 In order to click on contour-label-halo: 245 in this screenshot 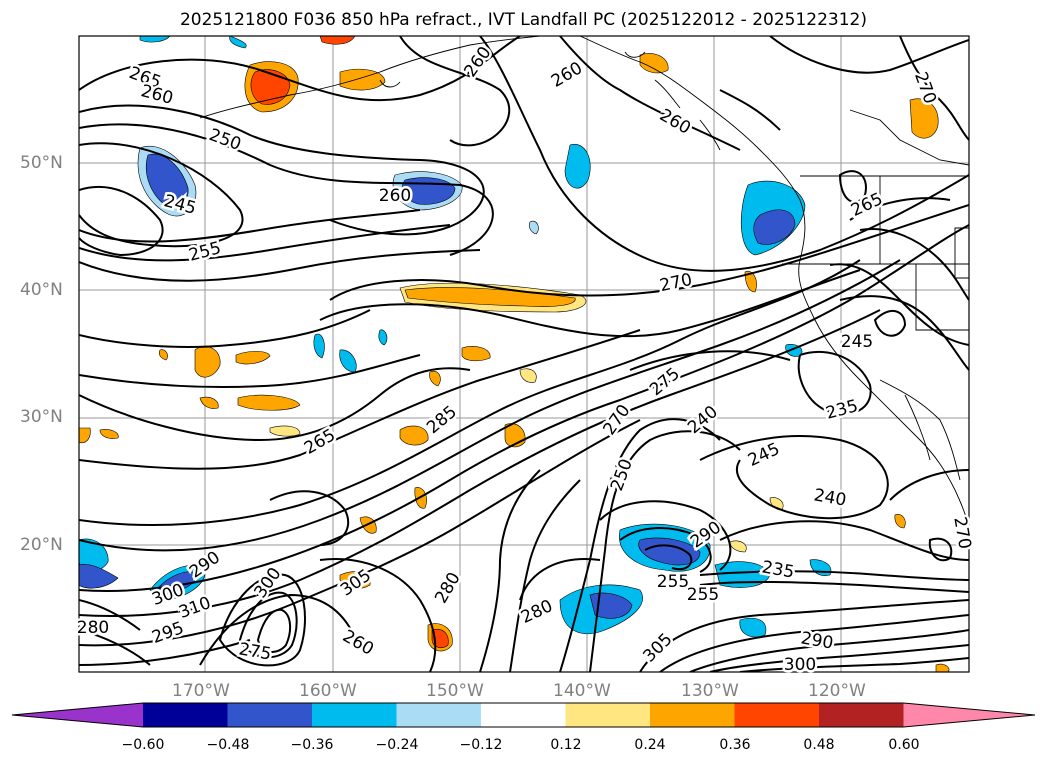, I will do `click(857, 342)`.